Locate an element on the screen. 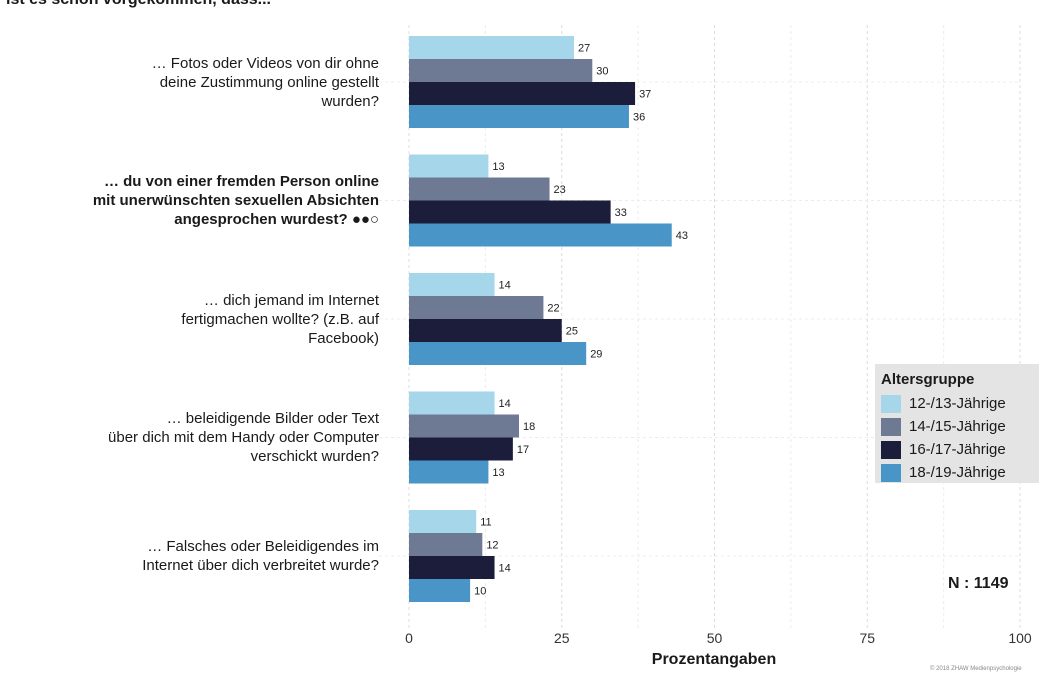 Image resolution: width=1047 pixels, height=674 pixels. bar-value-label: 25 is located at coordinates (572, 332).